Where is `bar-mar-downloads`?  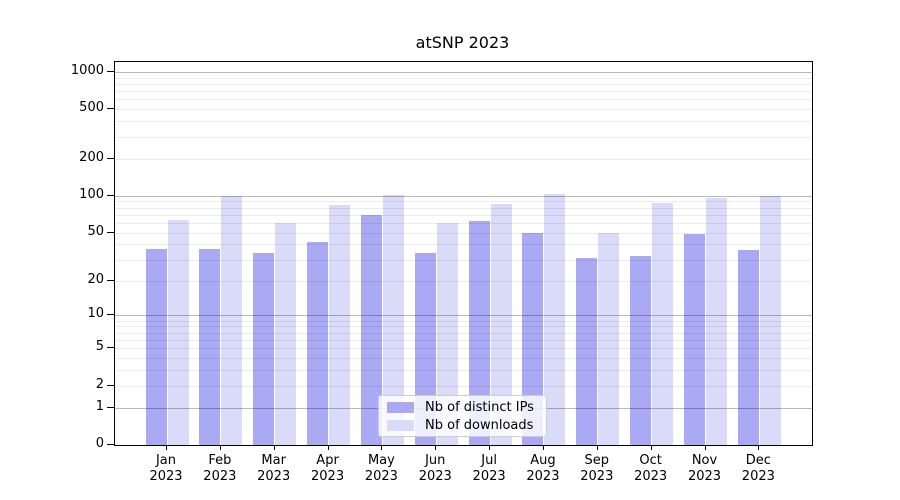 bar-mar-downloads is located at coordinates (286, 333).